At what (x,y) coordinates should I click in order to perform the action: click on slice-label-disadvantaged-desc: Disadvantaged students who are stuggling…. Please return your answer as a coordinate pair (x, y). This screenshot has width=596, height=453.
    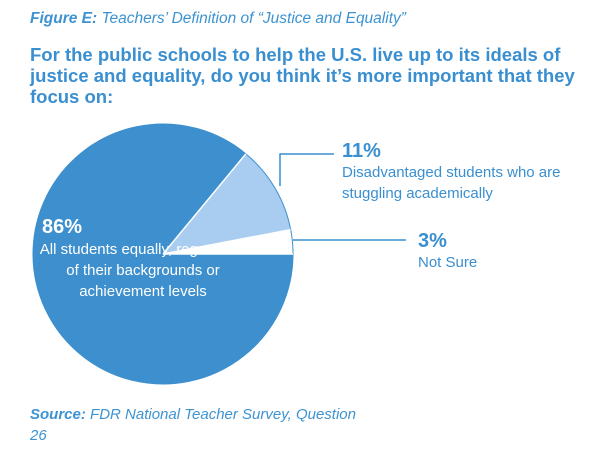
    Looking at the image, I should click on (451, 183).